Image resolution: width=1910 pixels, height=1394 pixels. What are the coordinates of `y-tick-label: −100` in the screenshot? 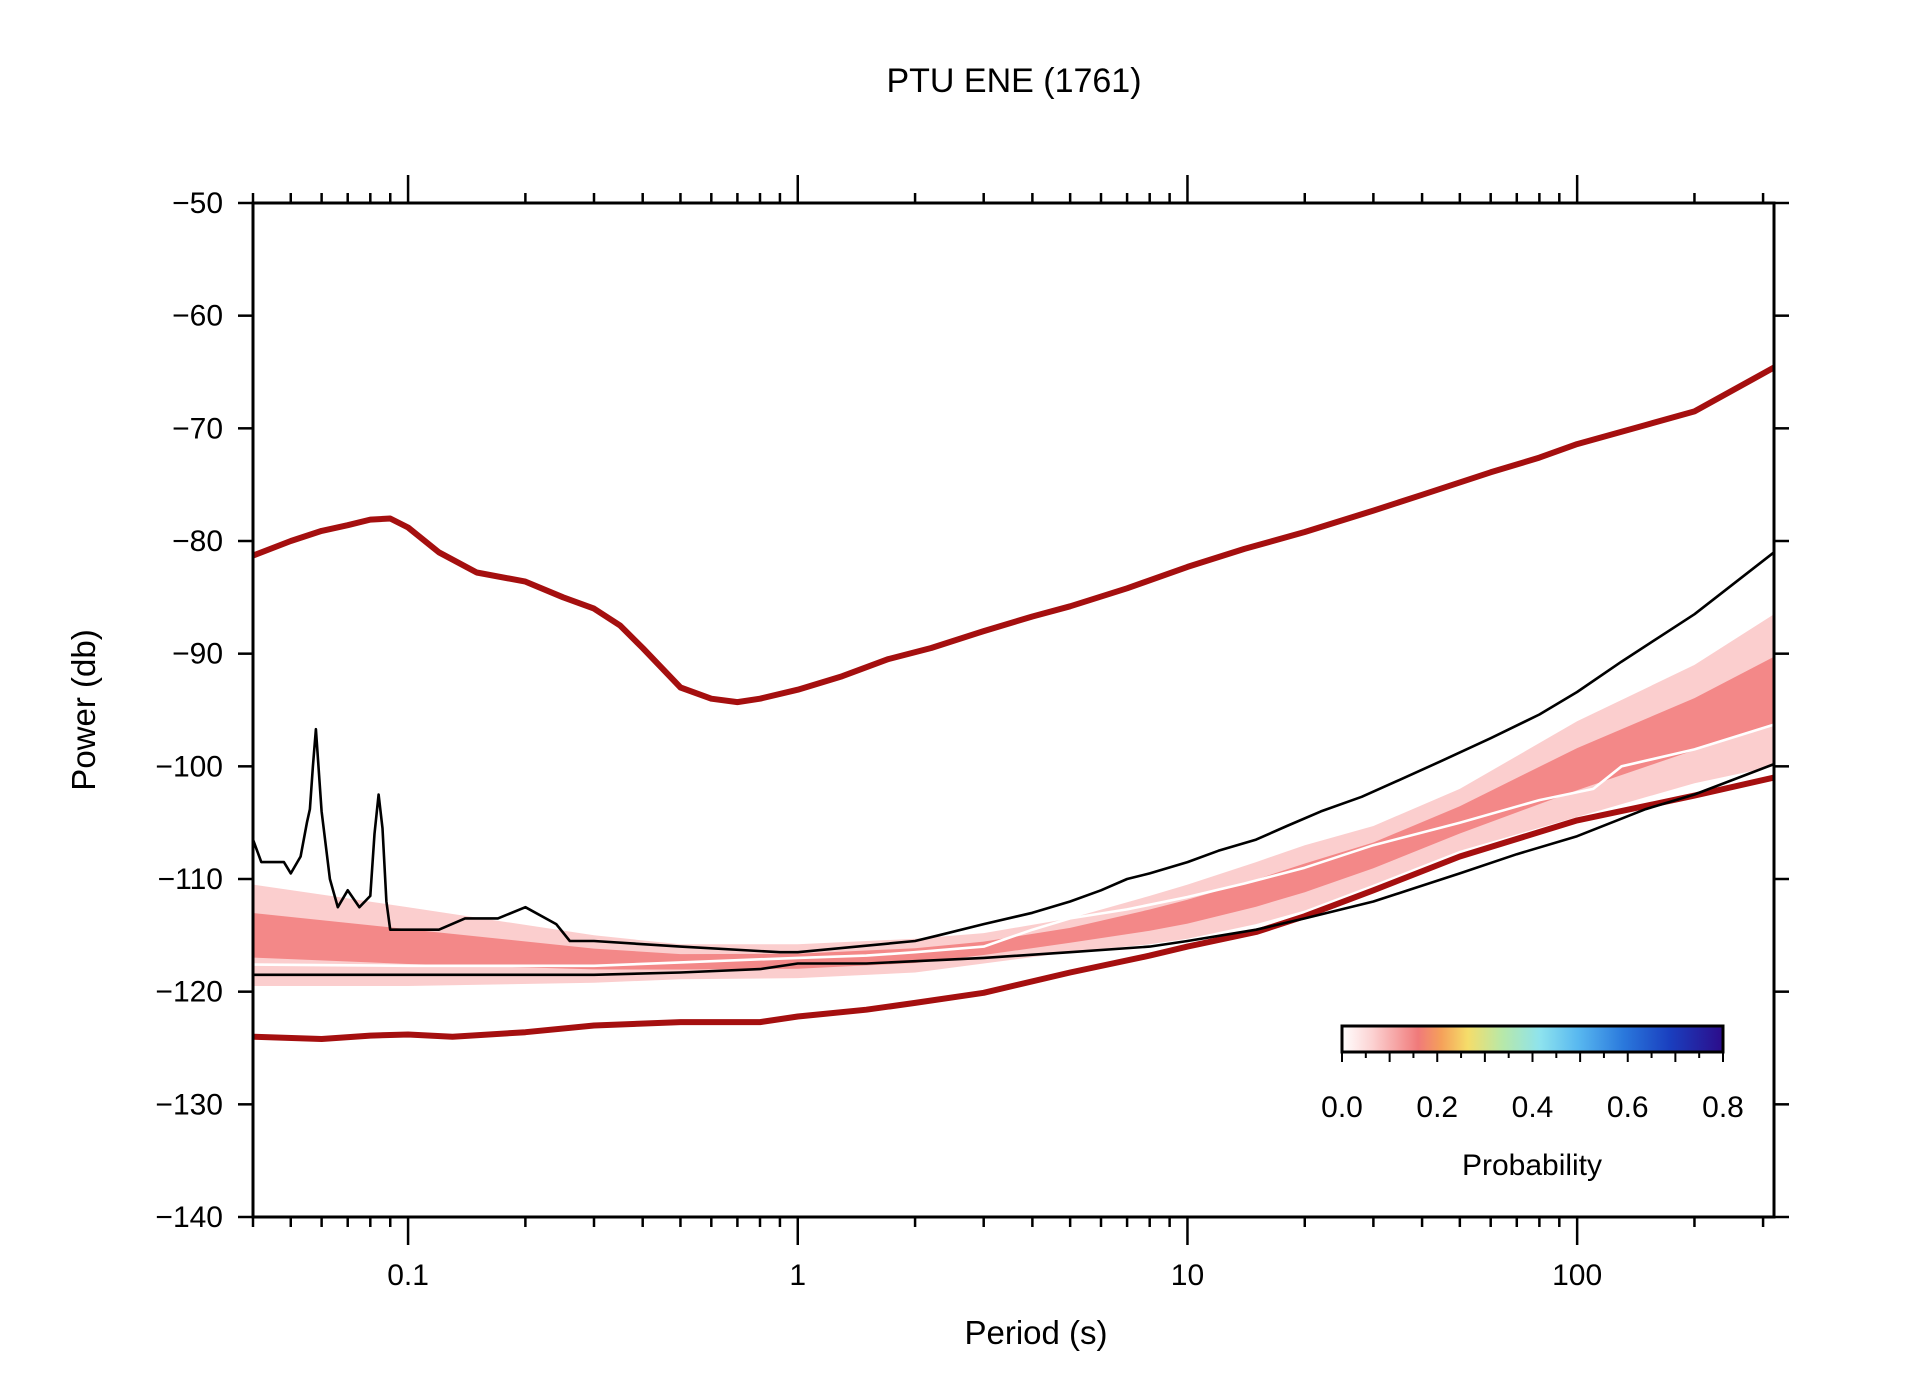 It's located at (189, 766).